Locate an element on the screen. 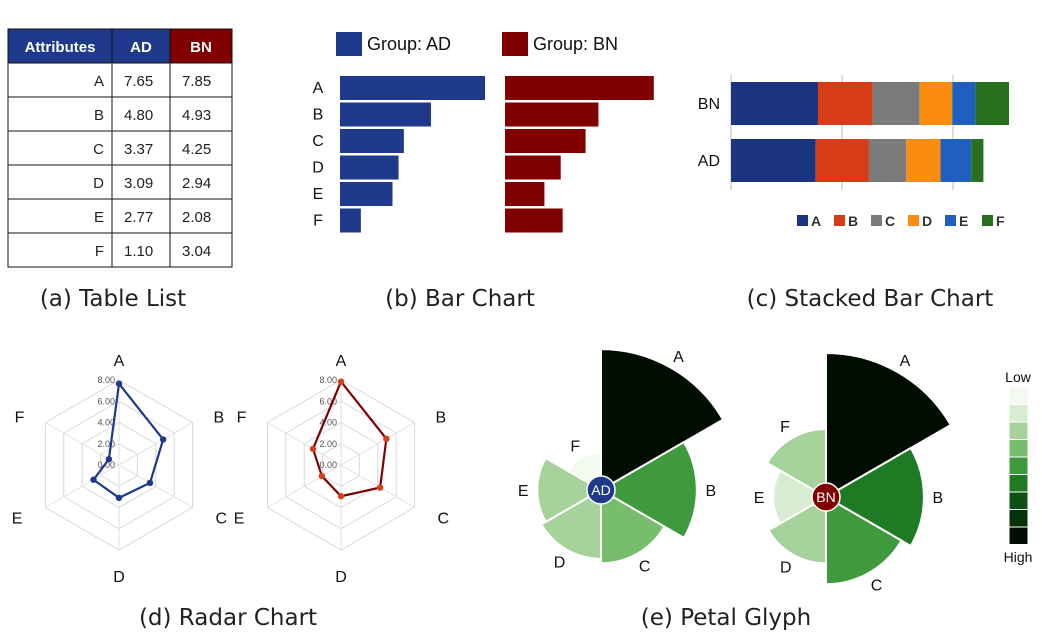 This screenshot has width=1042, height=638. table-cell-value: 7.85 is located at coordinates (196, 81).